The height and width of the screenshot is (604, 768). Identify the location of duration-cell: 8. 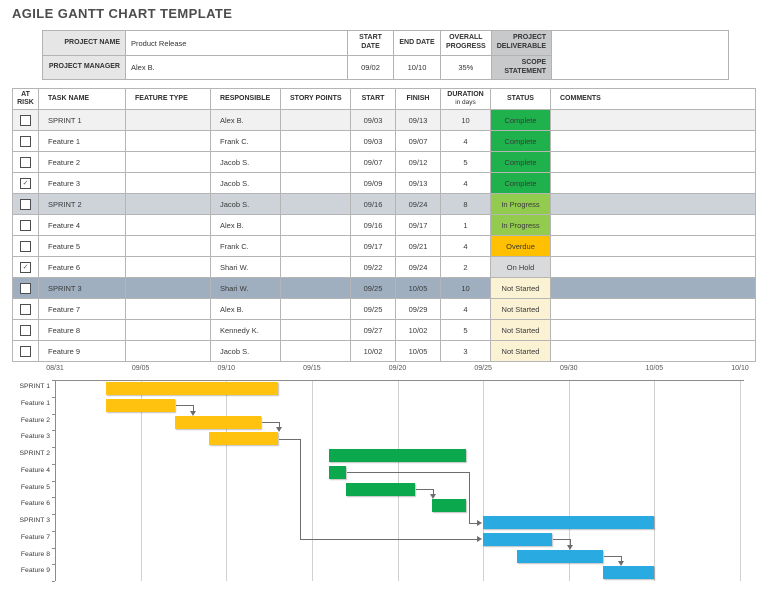
(465, 204).